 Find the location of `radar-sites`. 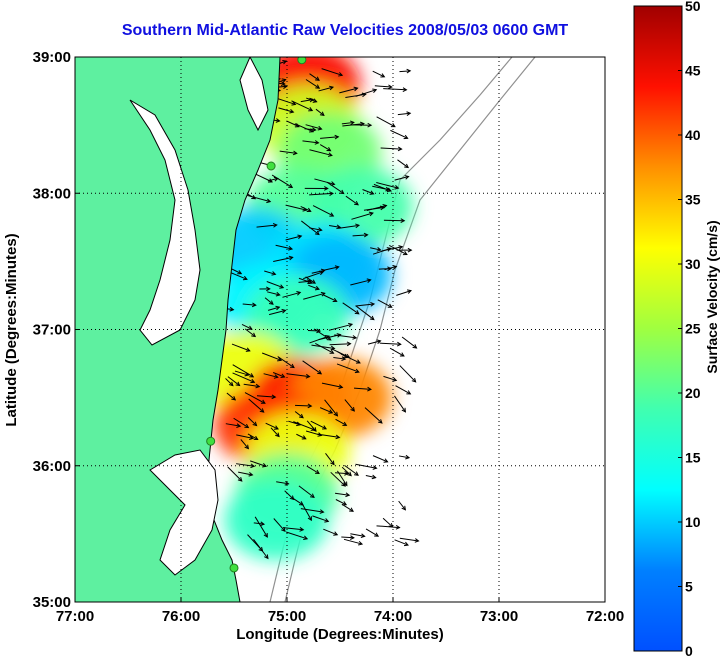

radar-sites is located at coordinates (256, 315).